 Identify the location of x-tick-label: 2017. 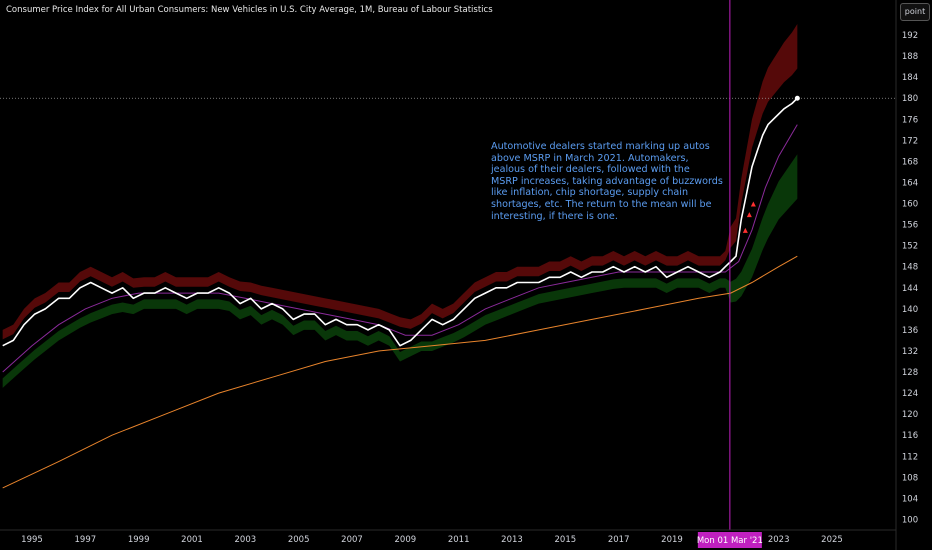
(619, 540).